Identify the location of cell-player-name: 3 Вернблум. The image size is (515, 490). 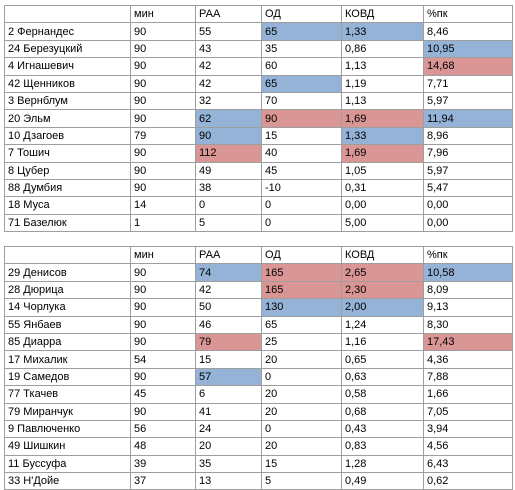
(67, 101).